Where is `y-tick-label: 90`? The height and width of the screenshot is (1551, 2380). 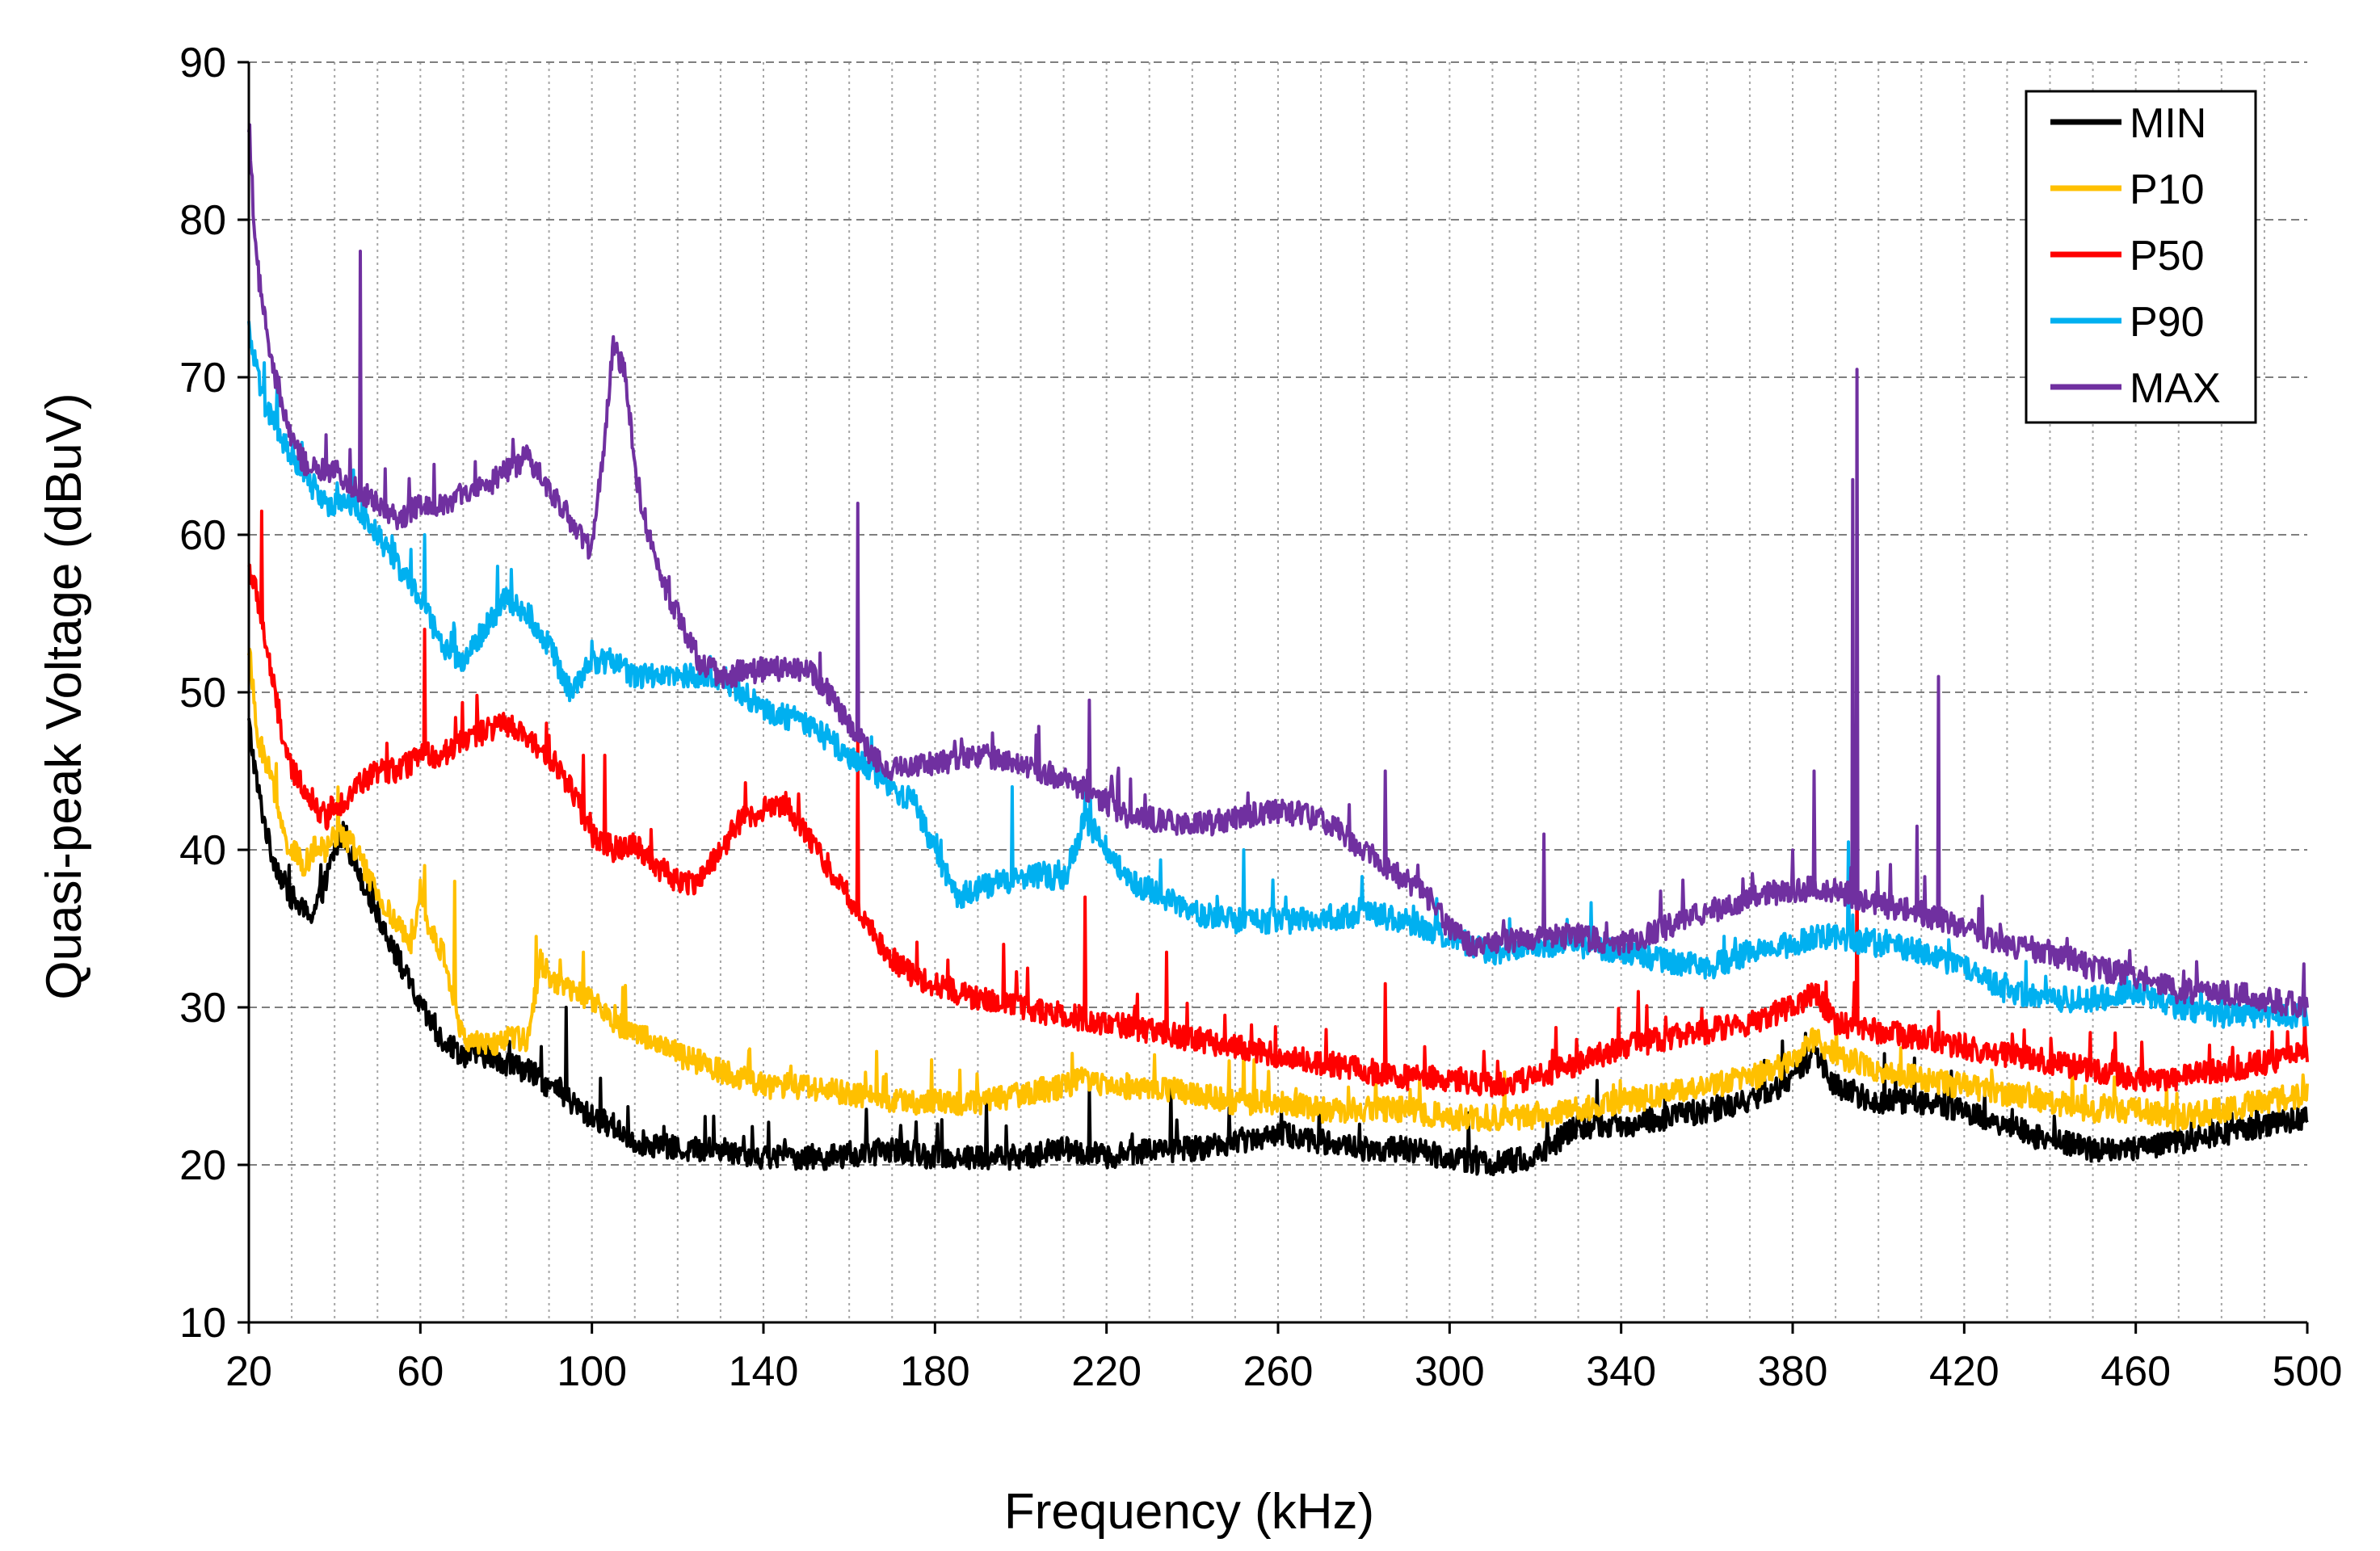 y-tick-label: 90 is located at coordinates (203, 63).